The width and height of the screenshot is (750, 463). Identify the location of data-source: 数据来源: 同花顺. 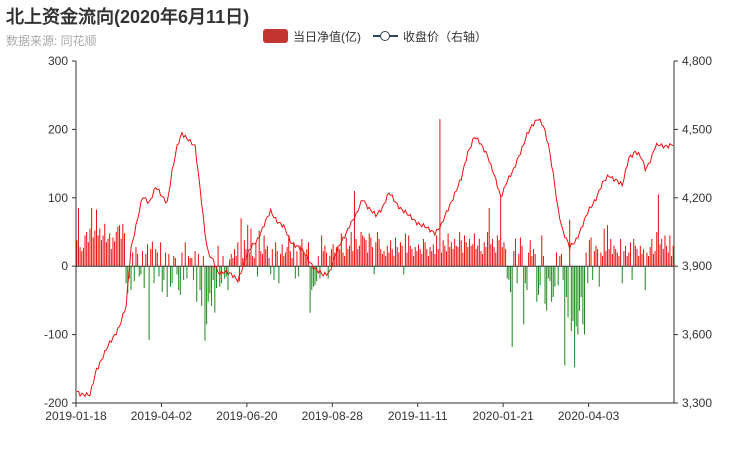
(51, 41).